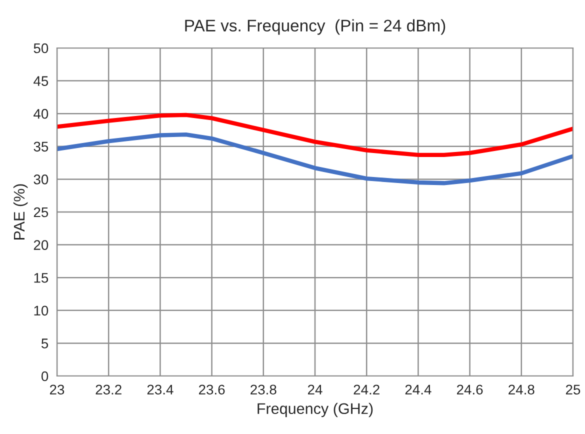 The height and width of the screenshot is (434, 585). Describe the element at coordinates (41, 245) in the screenshot. I see `y-tick-label: 20` at that location.